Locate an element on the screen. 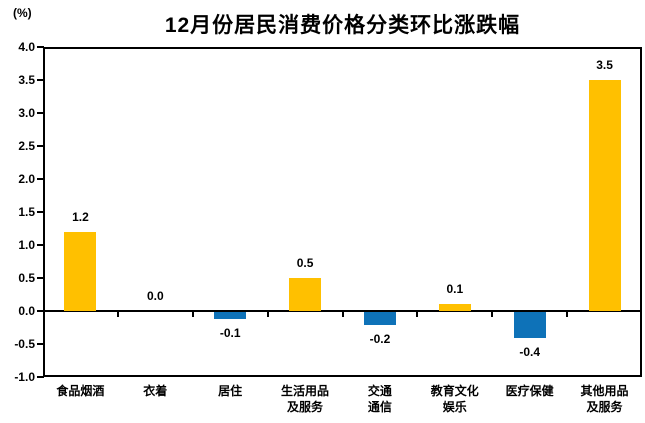 The width and height of the screenshot is (645, 423). x-axis-category-label: 医疗保健 is located at coordinates (529, 391).